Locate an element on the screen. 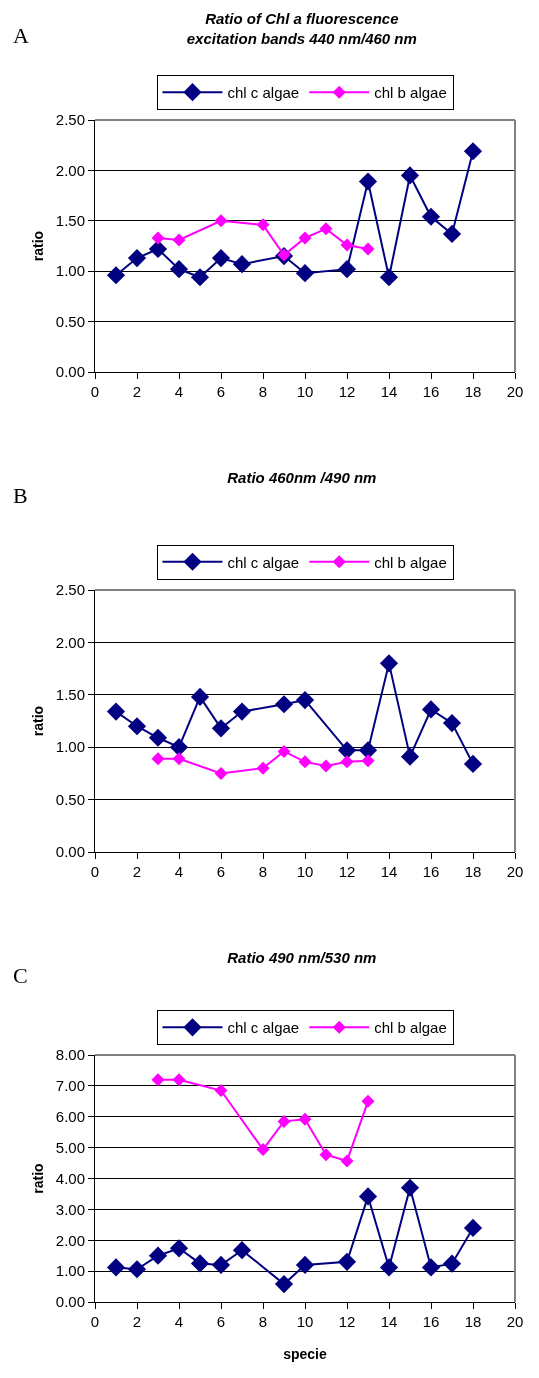 The width and height of the screenshot is (539, 1378). chart-title: Ratio 460nm /490 nm is located at coordinates (302, 477).